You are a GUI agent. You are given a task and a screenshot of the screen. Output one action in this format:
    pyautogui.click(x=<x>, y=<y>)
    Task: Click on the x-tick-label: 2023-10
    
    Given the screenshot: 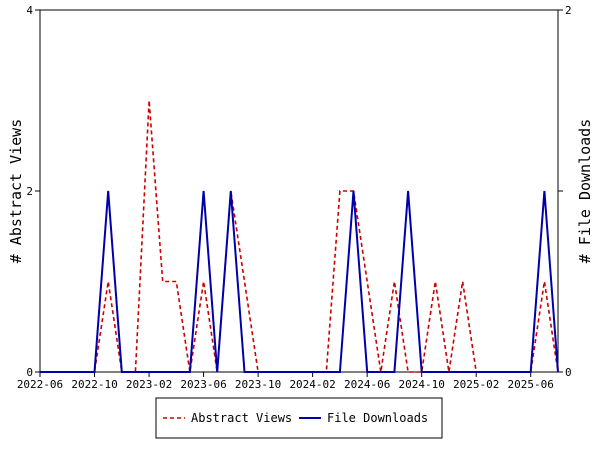 What is the action you would take?
    pyautogui.click(x=258, y=384)
    